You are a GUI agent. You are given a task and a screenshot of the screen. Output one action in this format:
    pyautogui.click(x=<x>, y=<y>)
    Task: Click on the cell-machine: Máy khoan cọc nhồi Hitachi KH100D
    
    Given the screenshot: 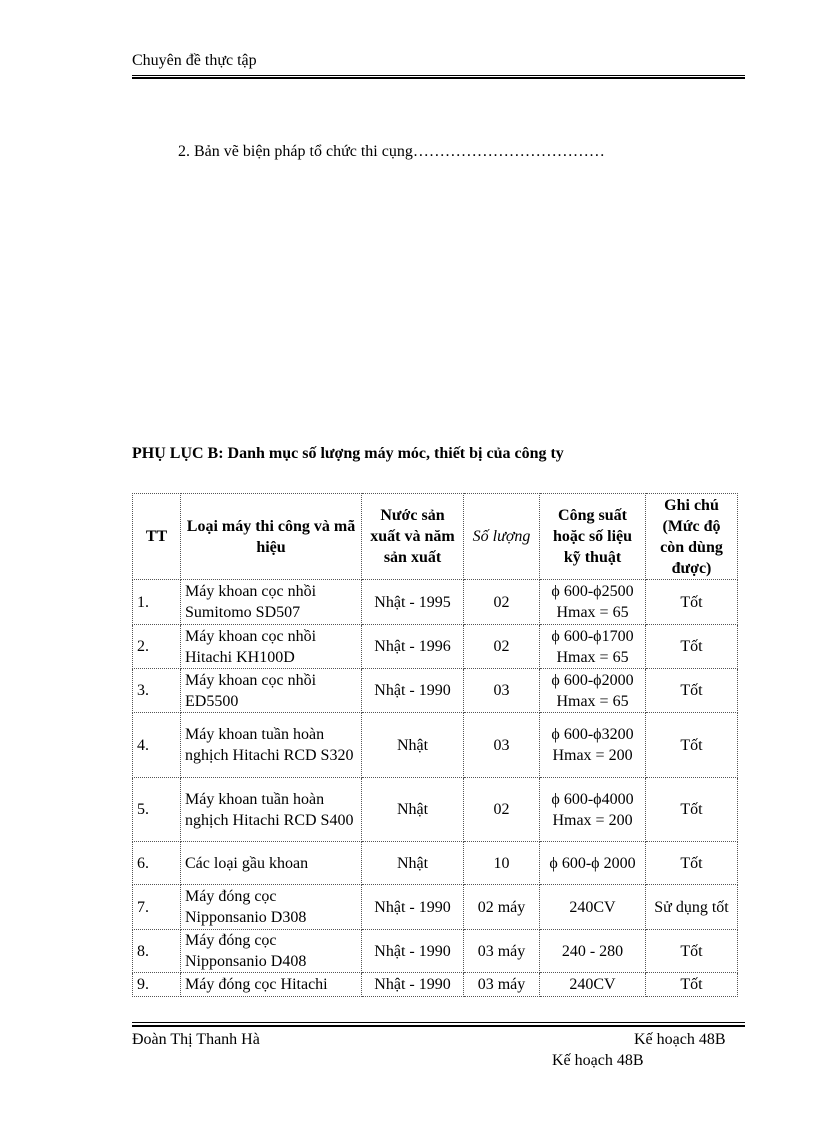 What is the action you would take?
    pyautogui.click(x=271, y=646)
    